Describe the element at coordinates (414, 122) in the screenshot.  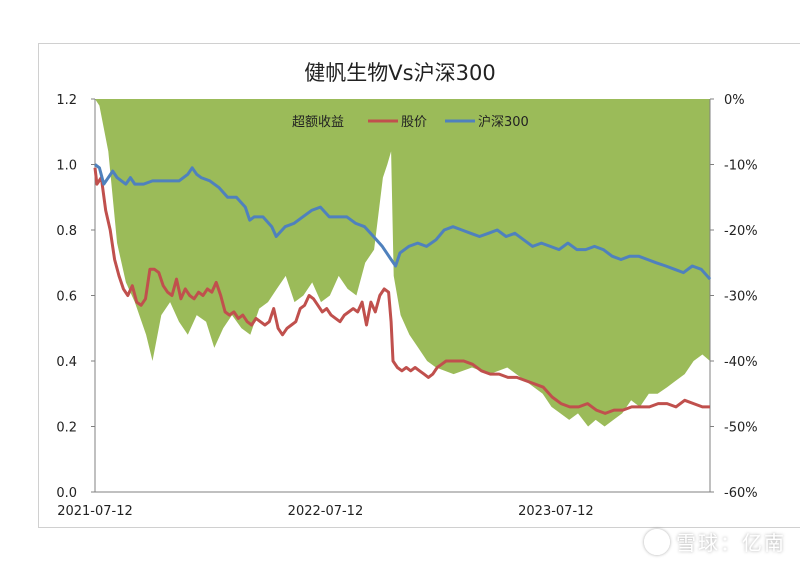
I see `legend-label: 股价` at that location.